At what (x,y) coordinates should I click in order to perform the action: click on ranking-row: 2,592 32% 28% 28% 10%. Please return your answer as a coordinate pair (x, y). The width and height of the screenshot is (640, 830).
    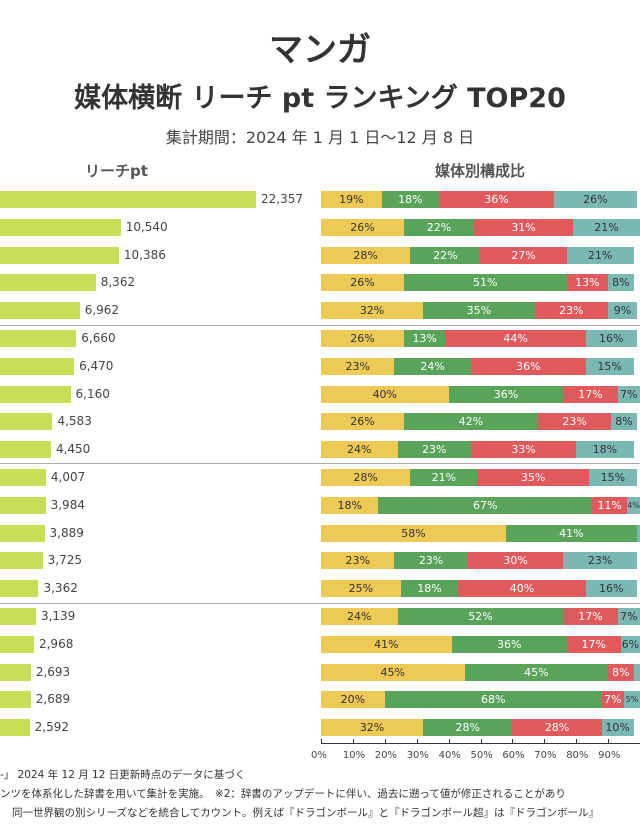
    Looking at the image, I should click on (320, 728).